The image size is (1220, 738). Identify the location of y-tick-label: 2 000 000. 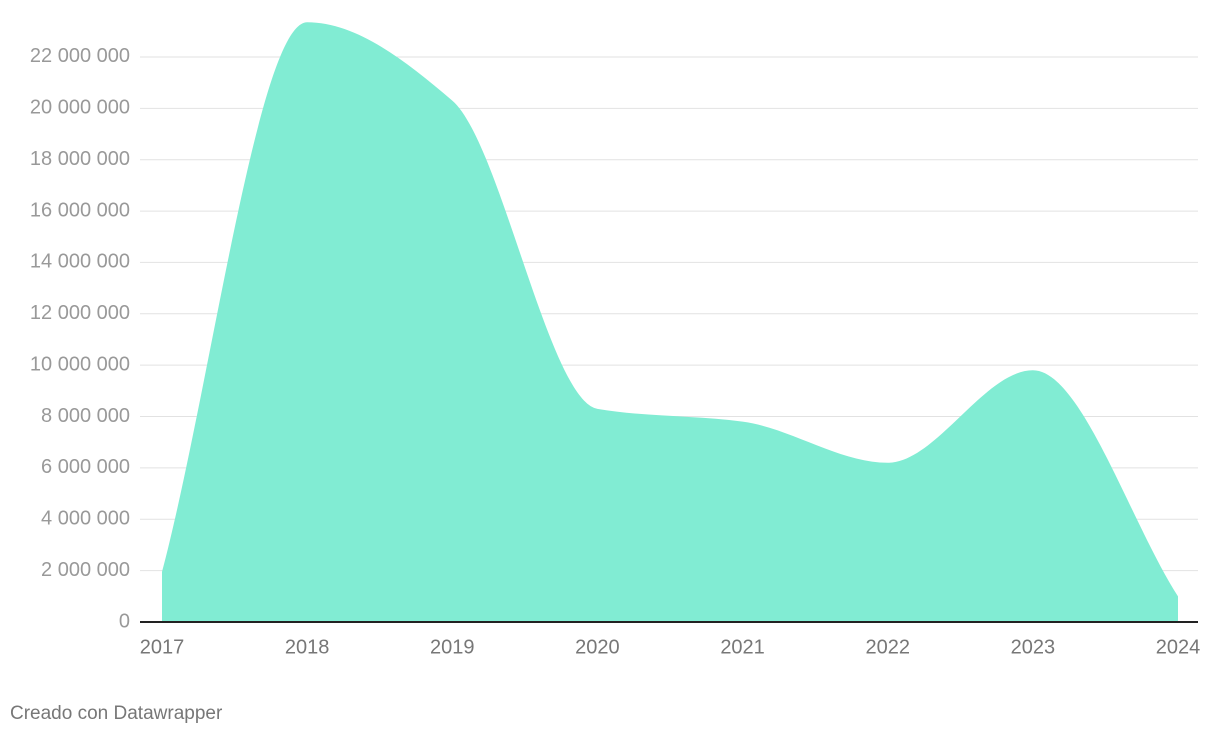
(85, 570).